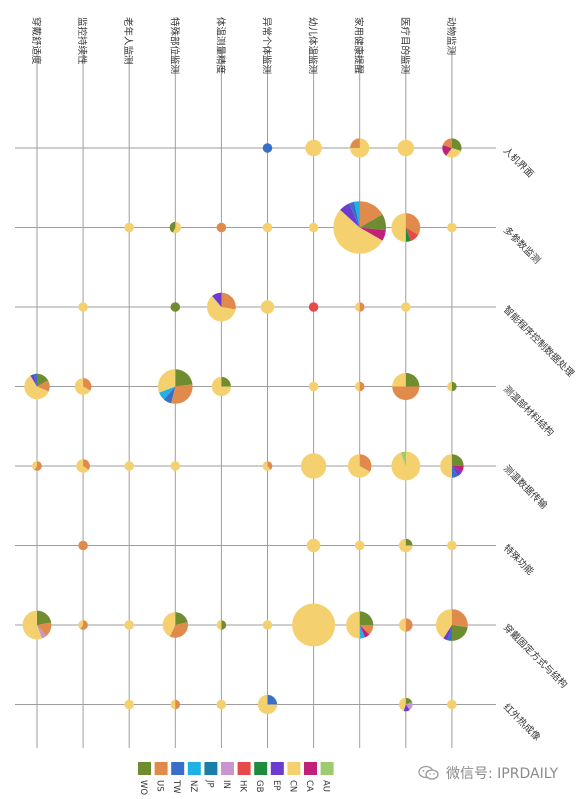 This screenshot has width=576, height=799. What do you see at coordinates (36, 41) in the screenshot?
I see `column-label: 穿戴舒适度` at bounding box center [36, 41].